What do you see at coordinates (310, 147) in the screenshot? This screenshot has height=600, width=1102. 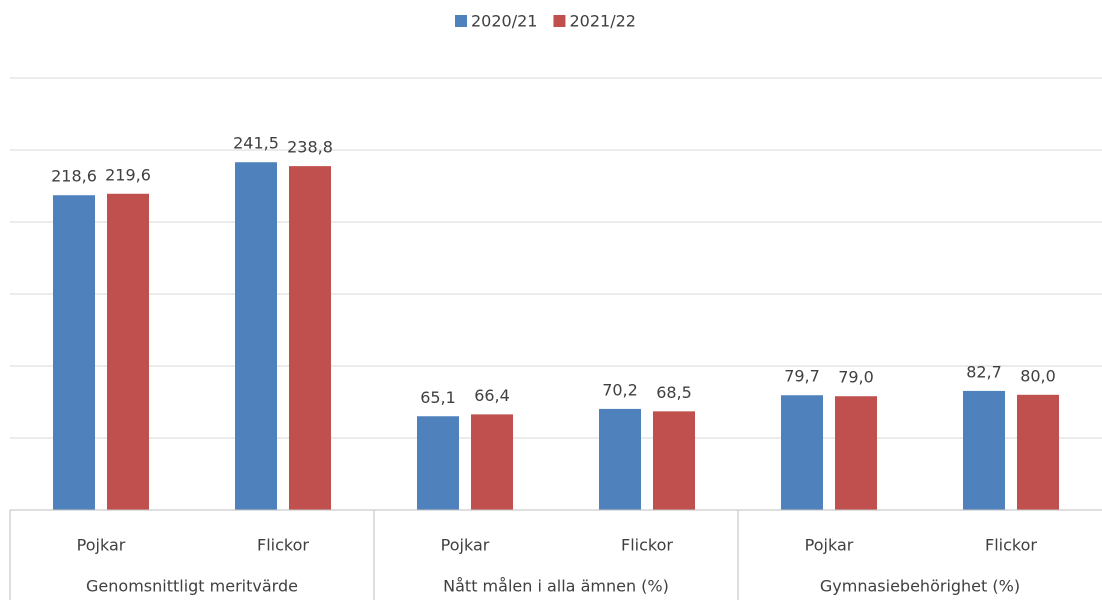 I see `data-label: 238,8` at bounding box center [310, 147].